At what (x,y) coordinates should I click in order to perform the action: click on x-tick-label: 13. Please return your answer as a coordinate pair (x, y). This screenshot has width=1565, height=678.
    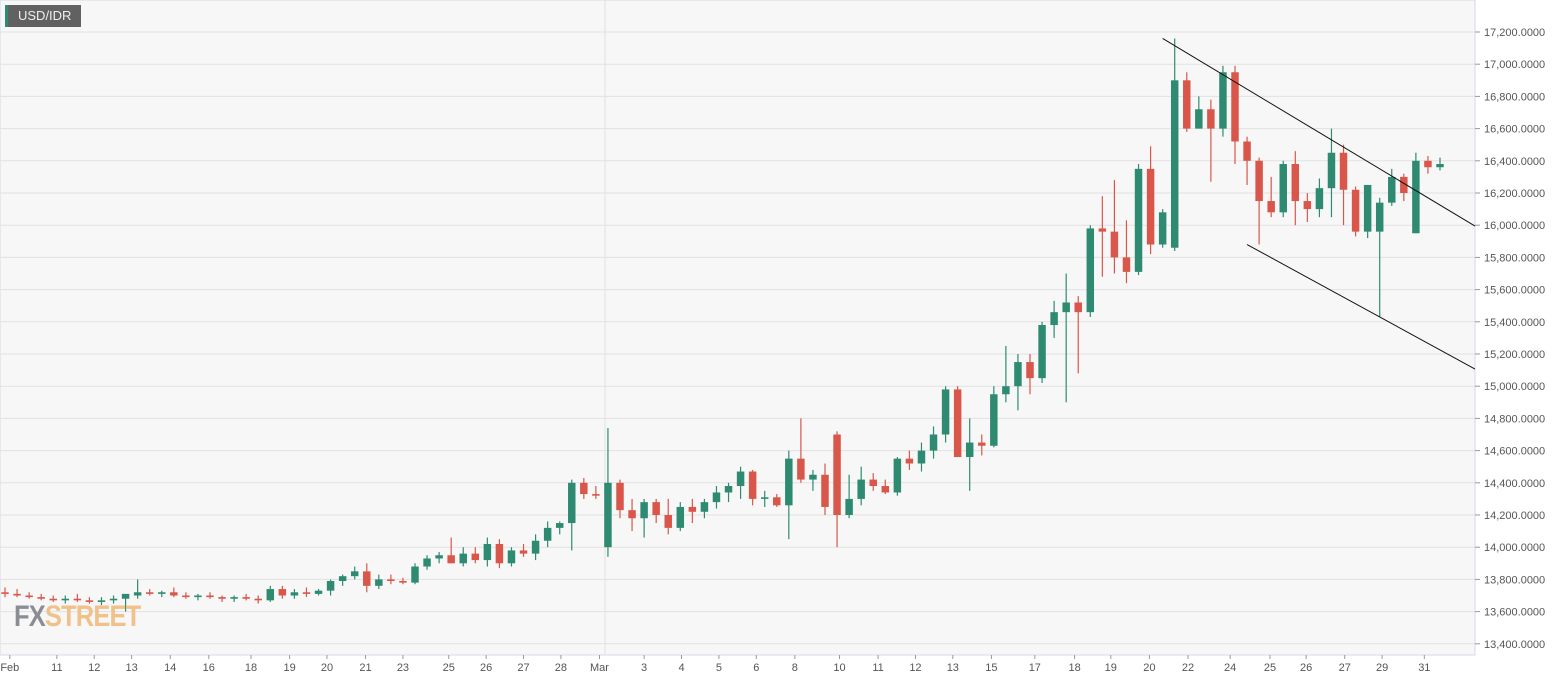
    Looking at the image, I should click on (131, 668).